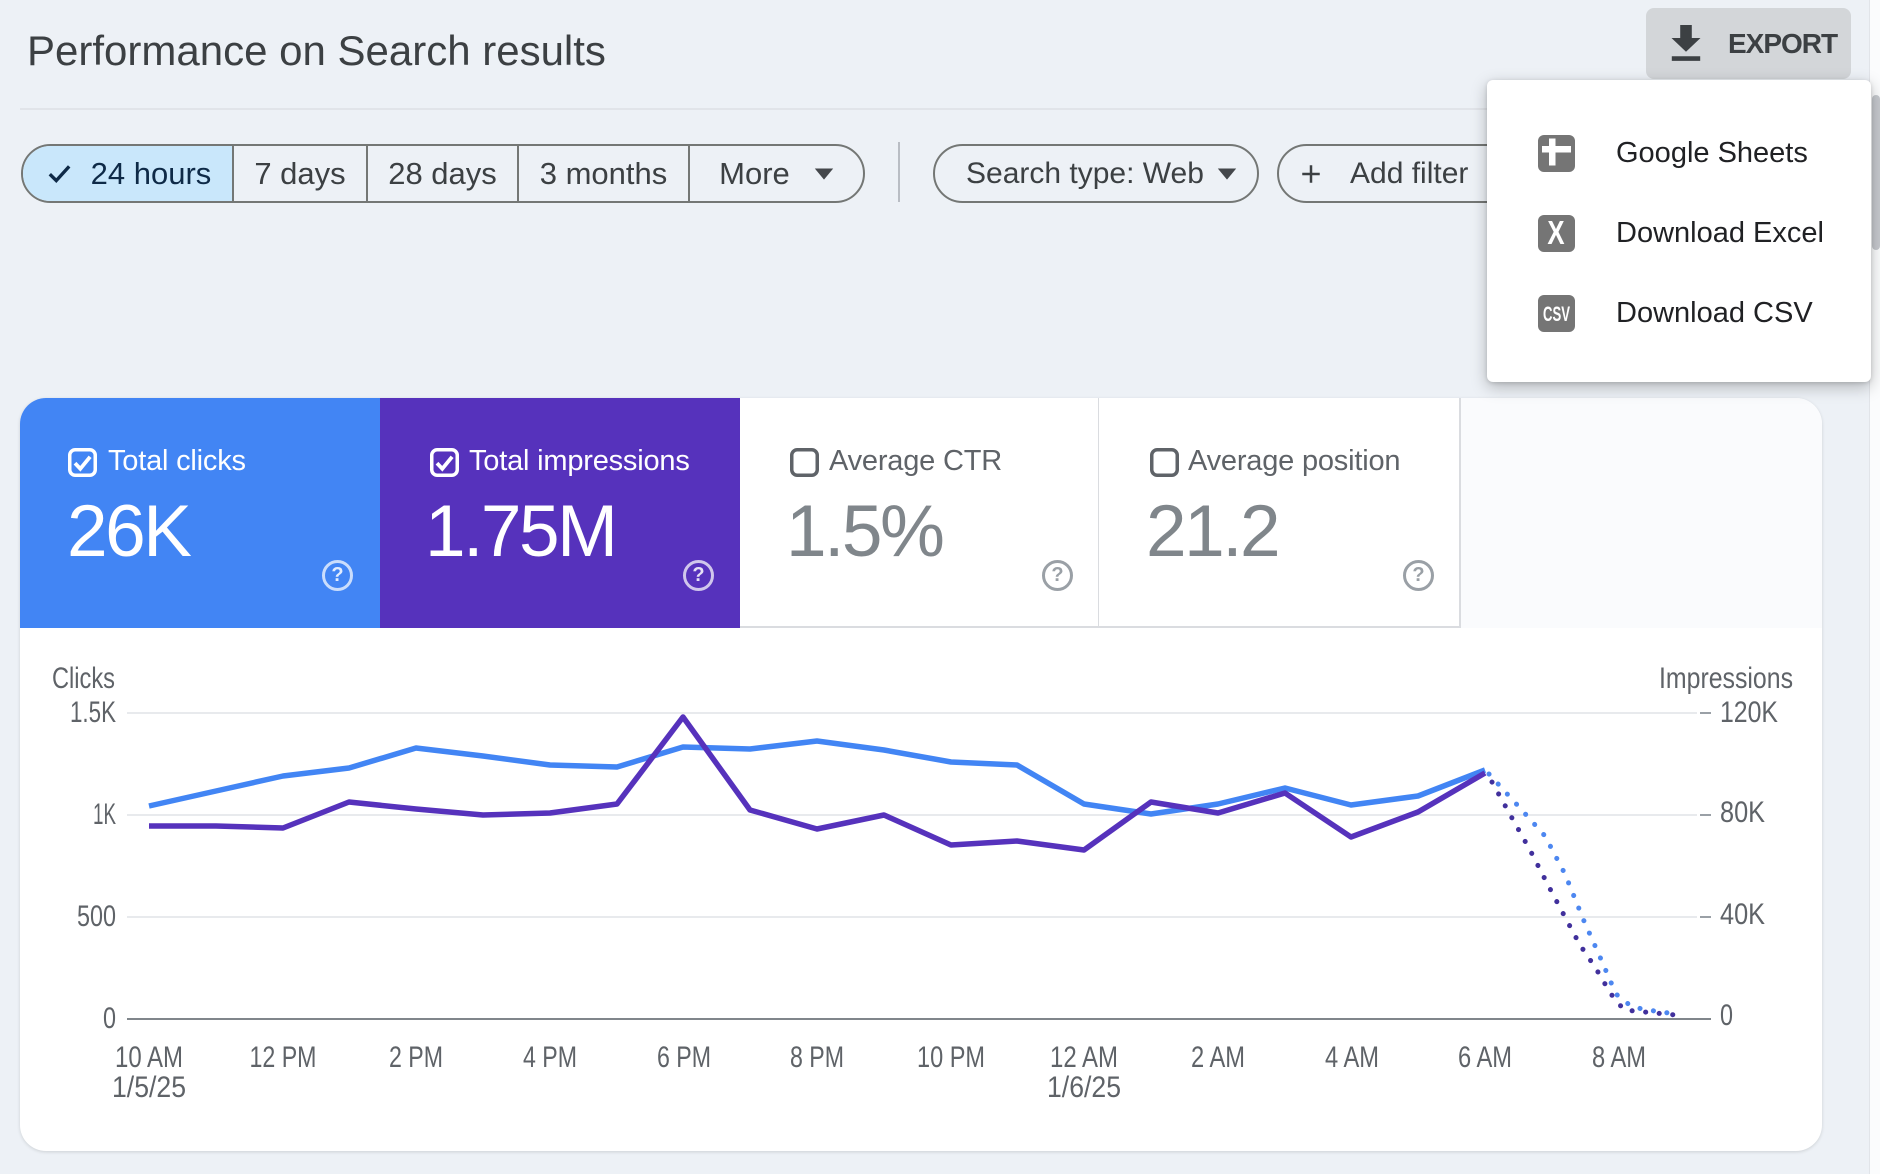  Describe the element at coordinates (96, 916) in the screenshot. I see `svg-text: 500` at that location.